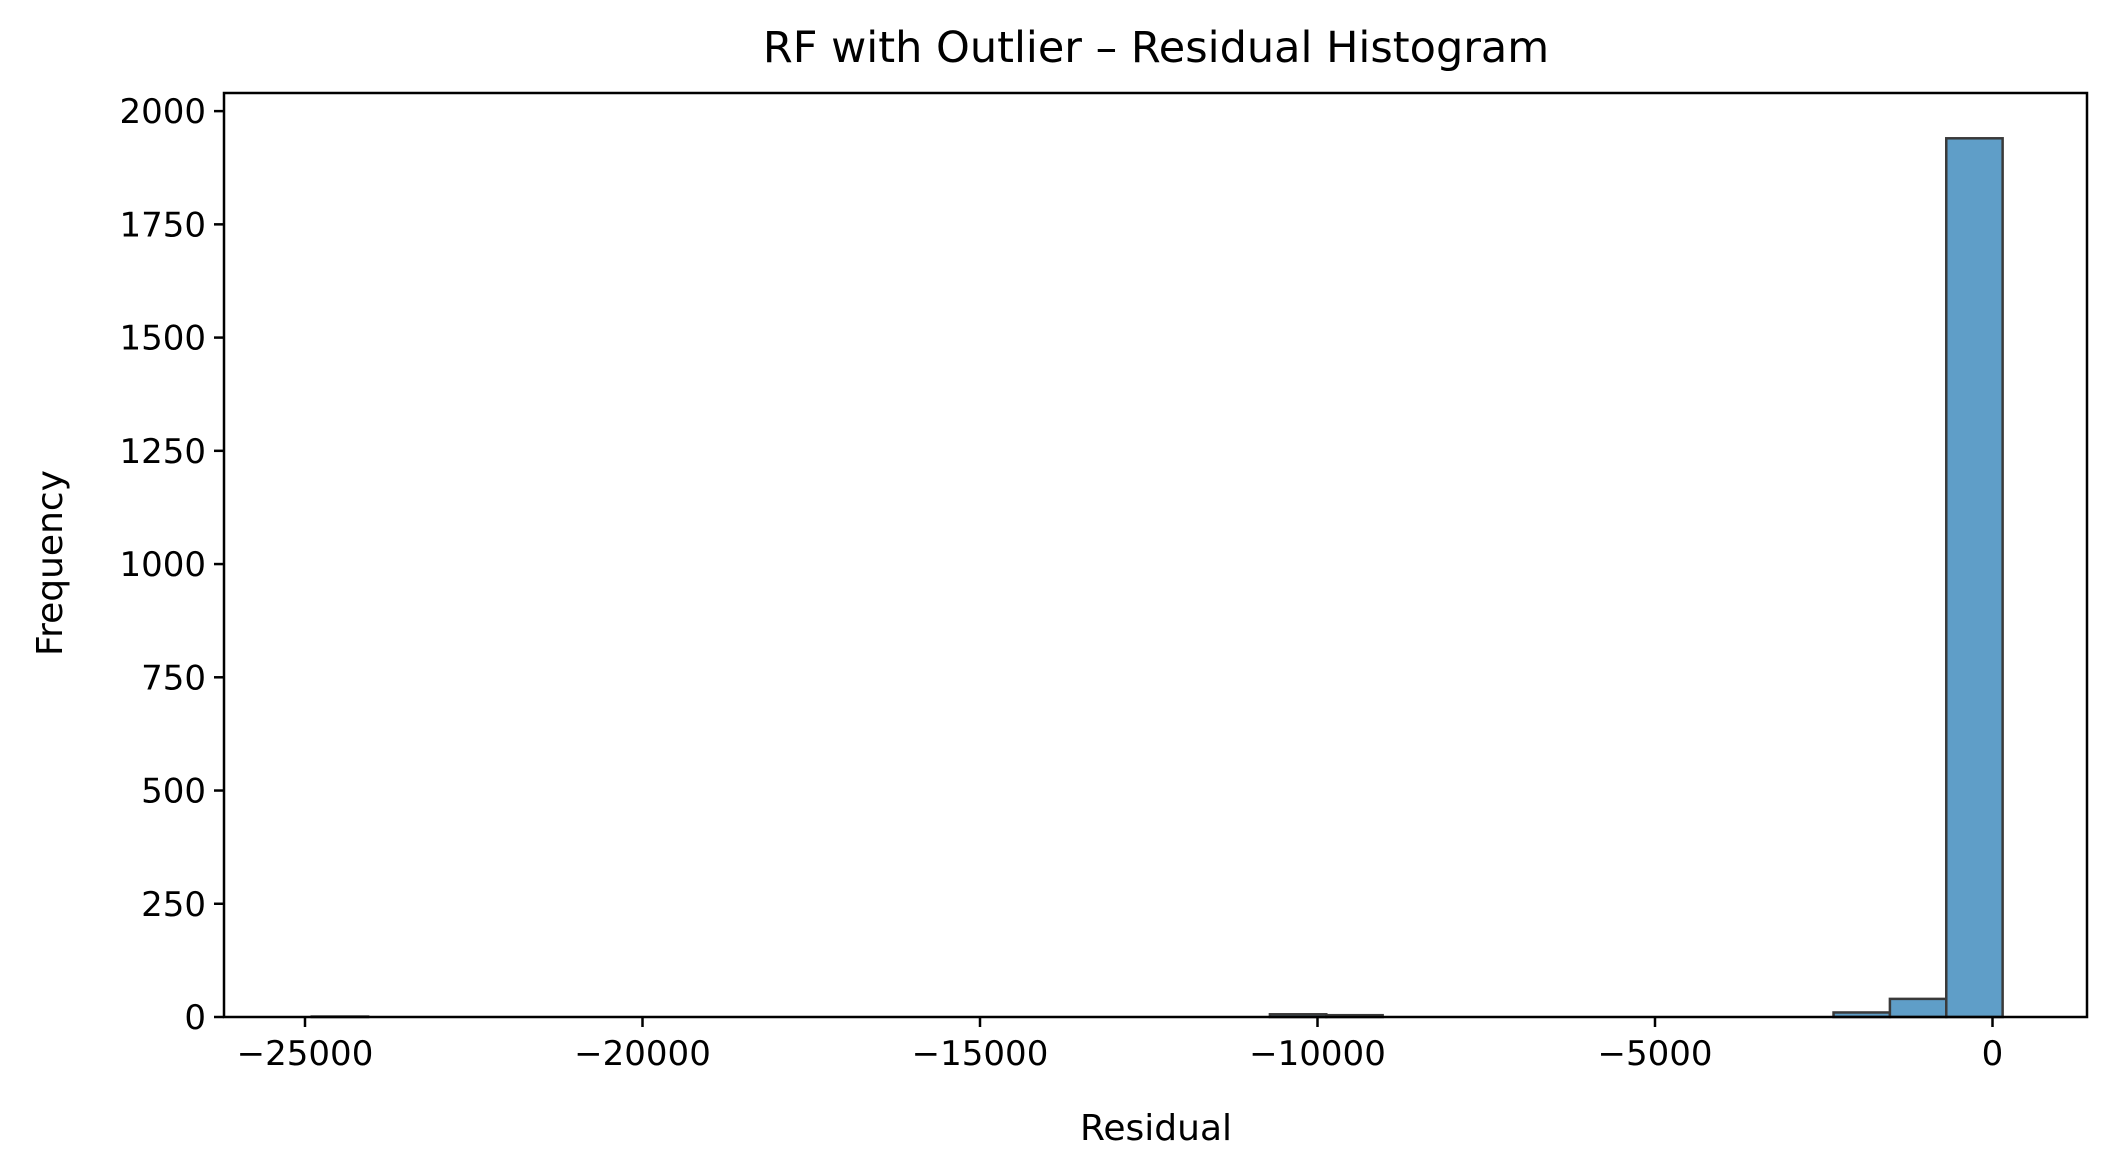 This screenshot has height=1176, width=2113. Describe the element at coordinates (1654, 1054) in the screenshot. I see `x-tick-label: −5000` at that location.